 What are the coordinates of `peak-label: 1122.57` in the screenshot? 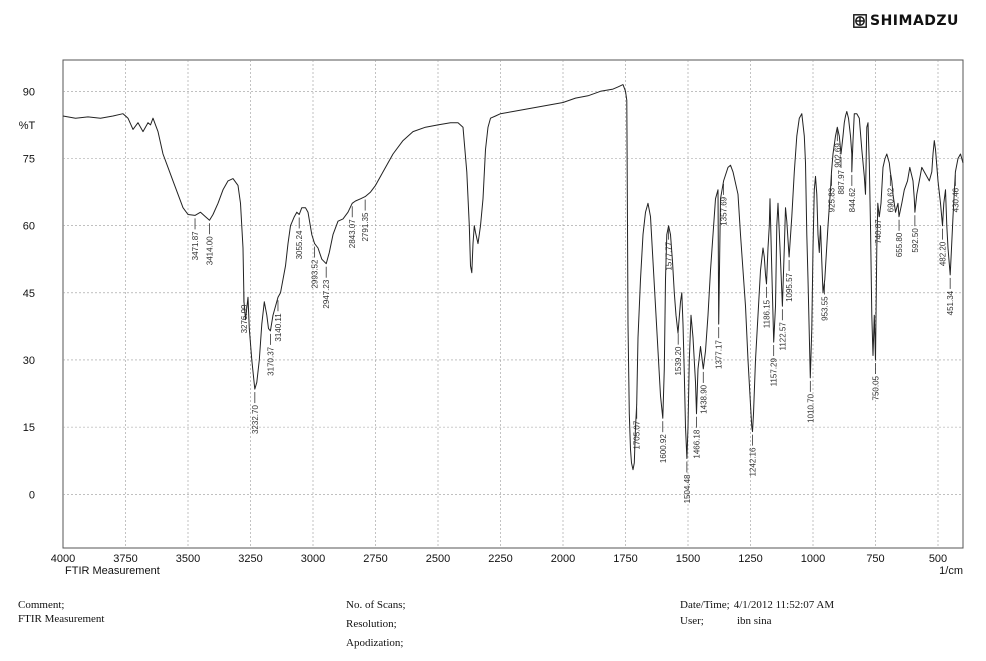 It's located at (782, 336).